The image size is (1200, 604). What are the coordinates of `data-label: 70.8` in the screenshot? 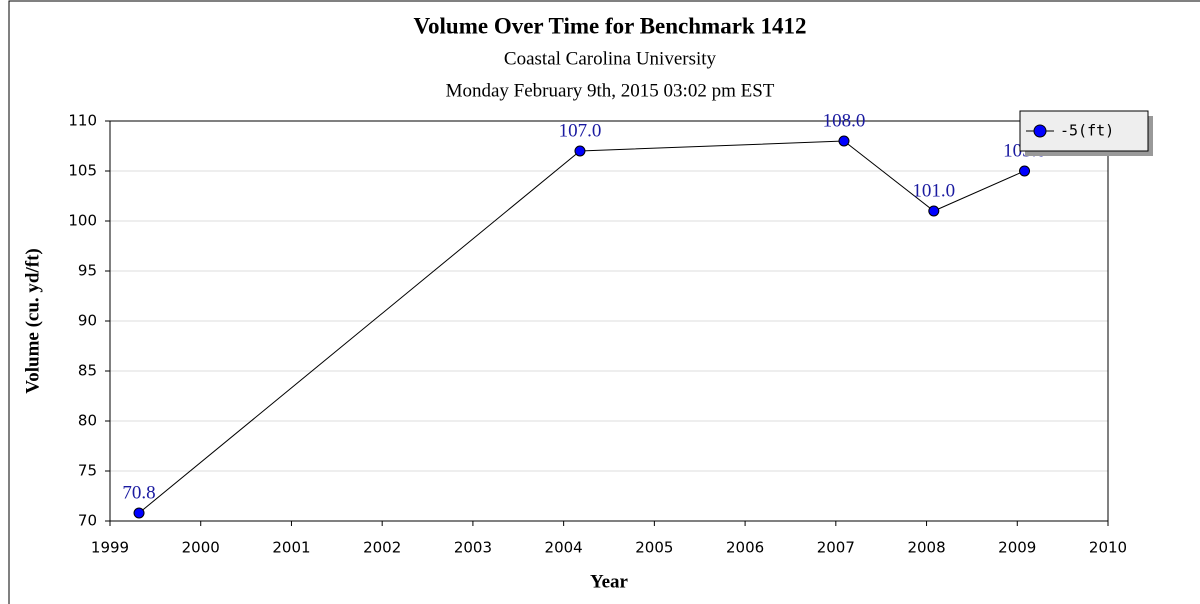 It's located at (138, 492).